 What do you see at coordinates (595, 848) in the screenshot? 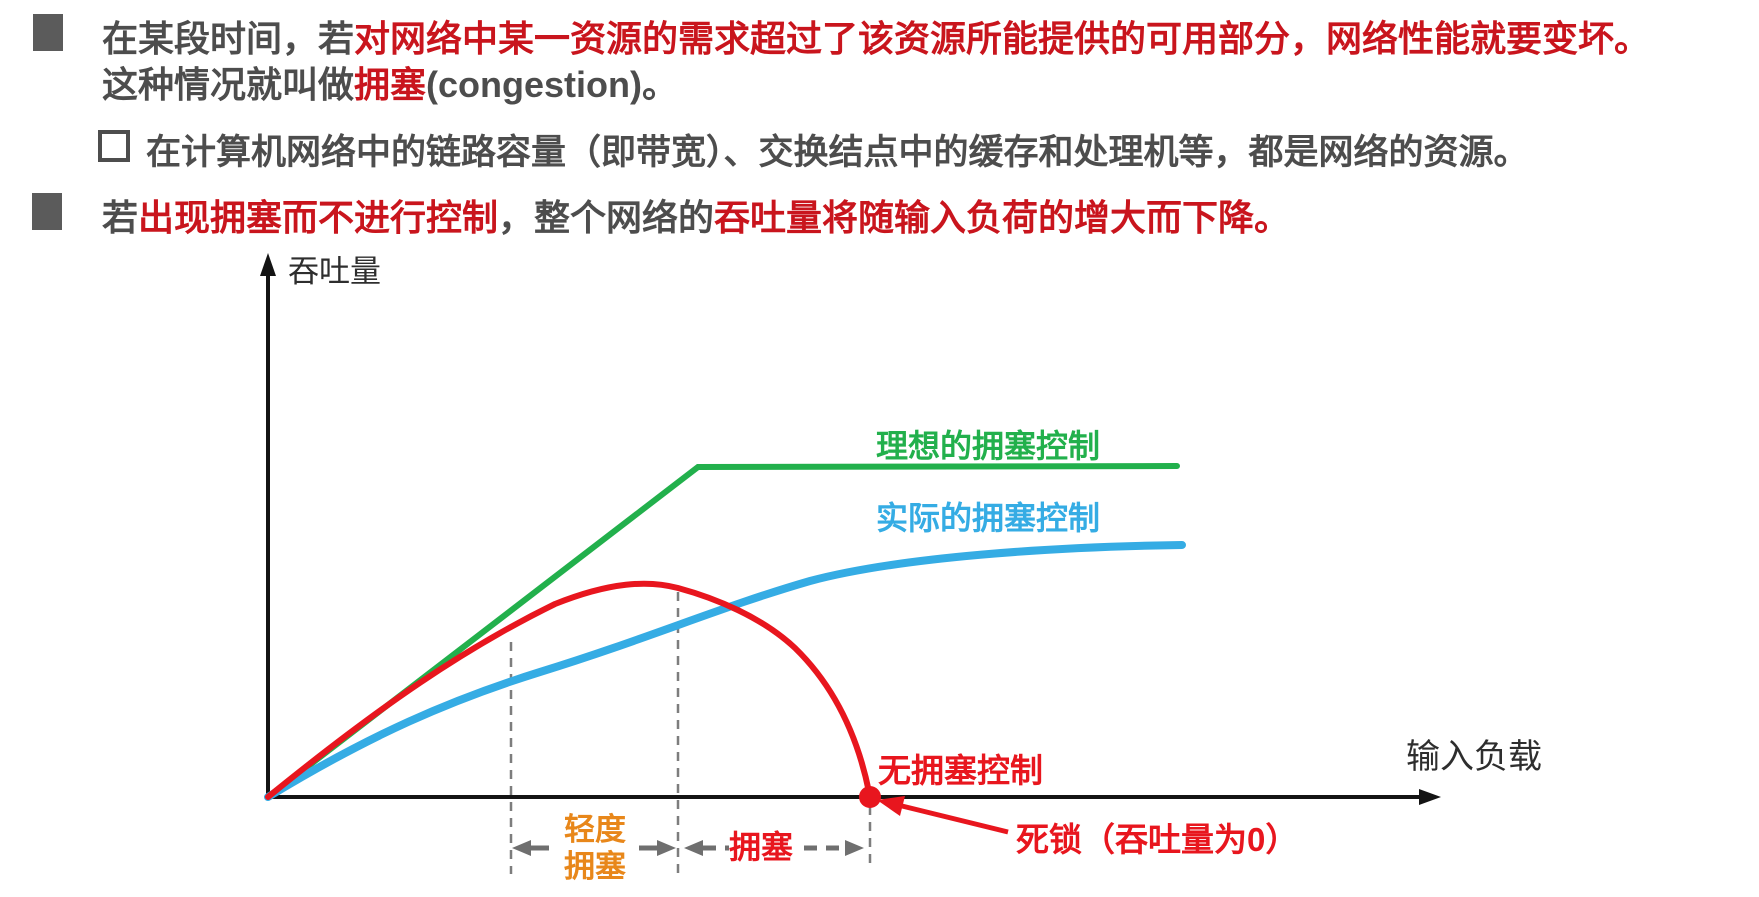
I see `light-congestion-region-label: 轻度拥塞` at bounding box center [595, 848].